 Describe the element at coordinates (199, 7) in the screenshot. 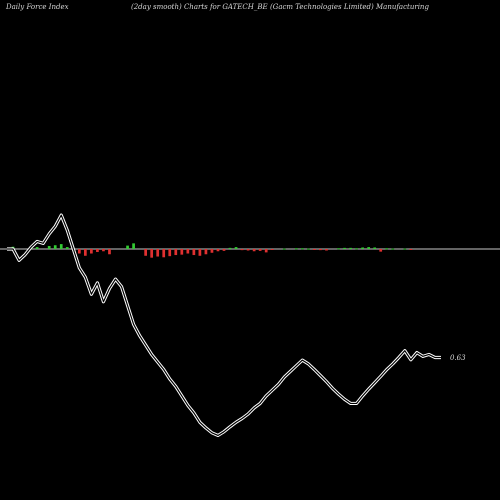

I see `header-chart-title: (2day smooth) Charts for GATECH_BE` at that location.